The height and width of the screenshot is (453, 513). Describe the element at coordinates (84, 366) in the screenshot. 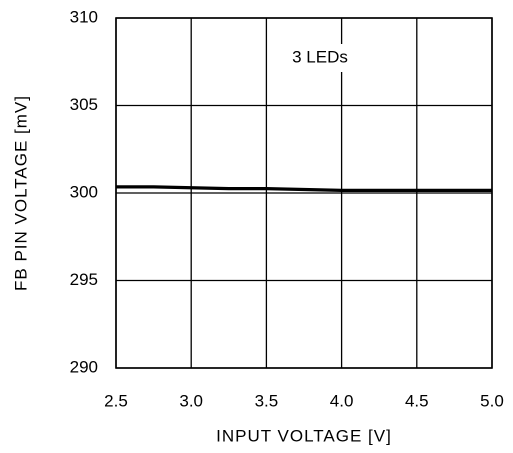

I see `y-tick-label: 290` at that location.